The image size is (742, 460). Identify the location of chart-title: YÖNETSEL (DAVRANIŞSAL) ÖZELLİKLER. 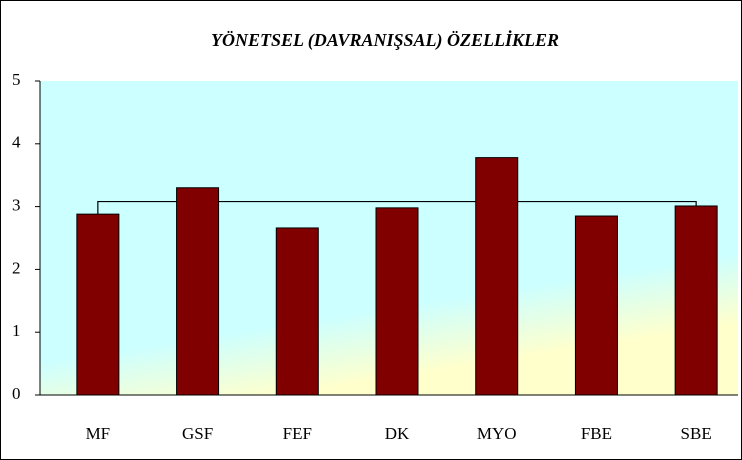
(385, 40).